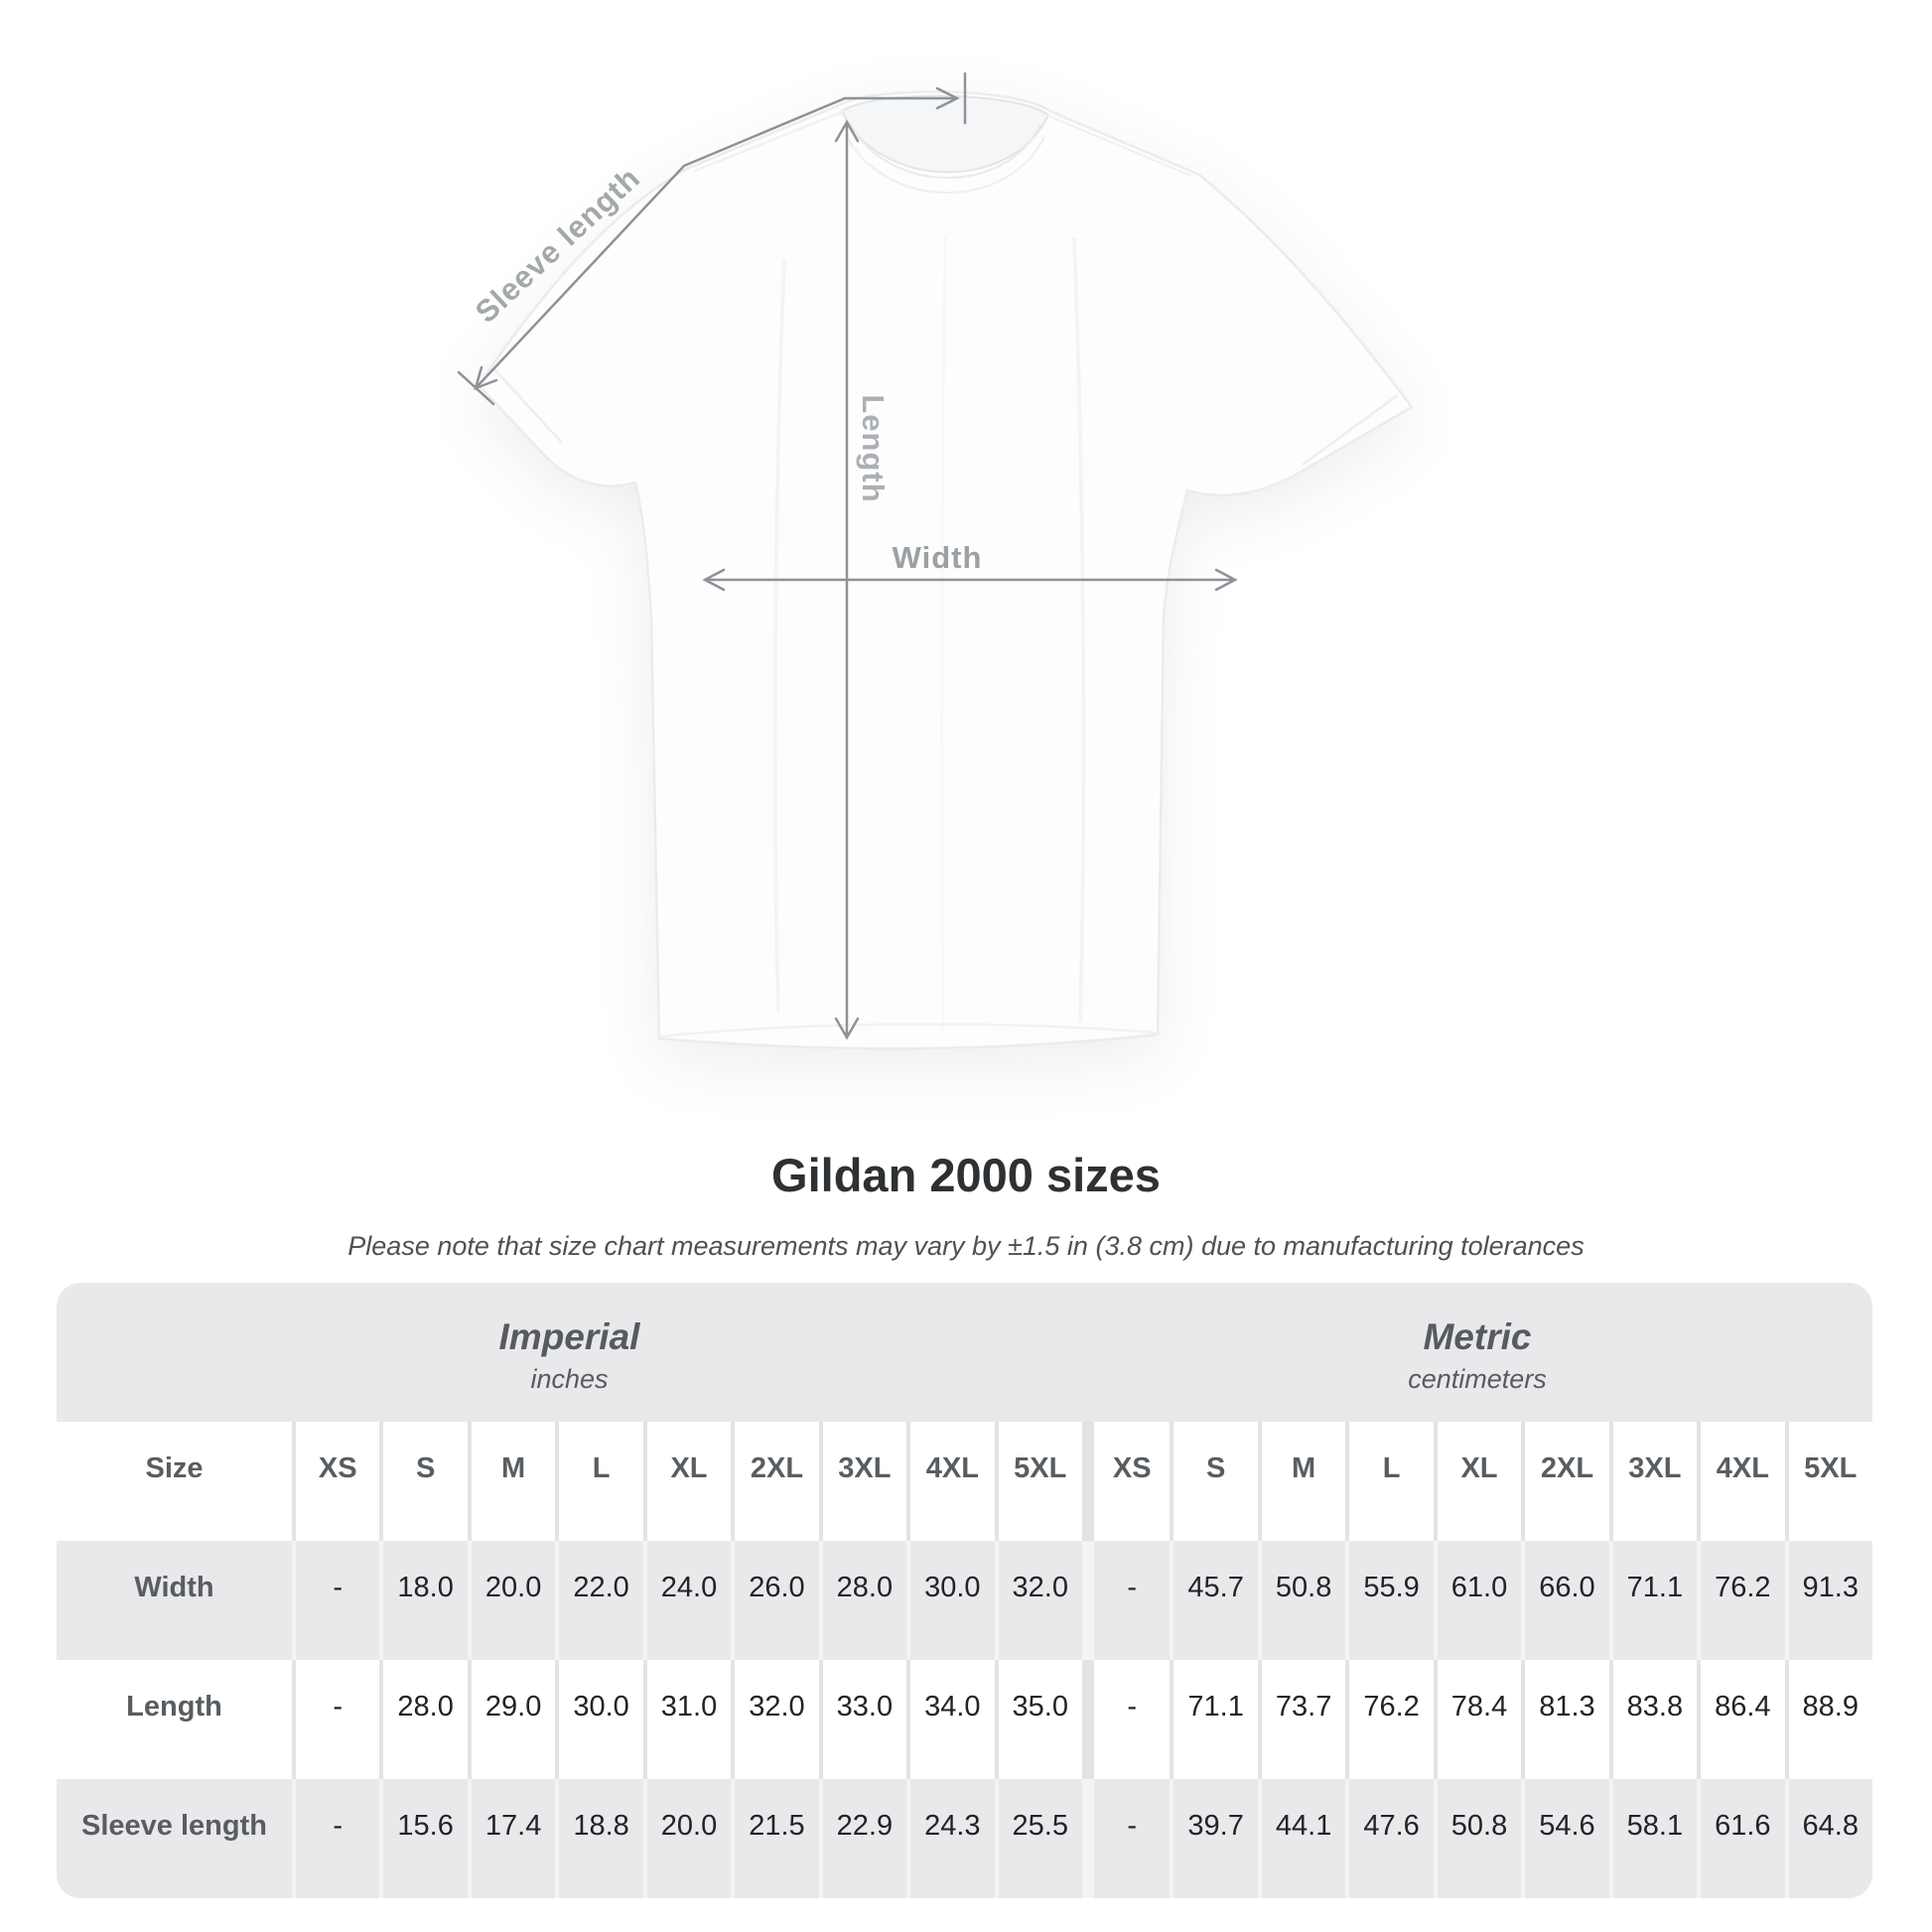 The image size is (1932, 1932). Describe the element at coordinates (336, 1481) in the screenshot. I see `header-imperial-xs: XS` at that location.